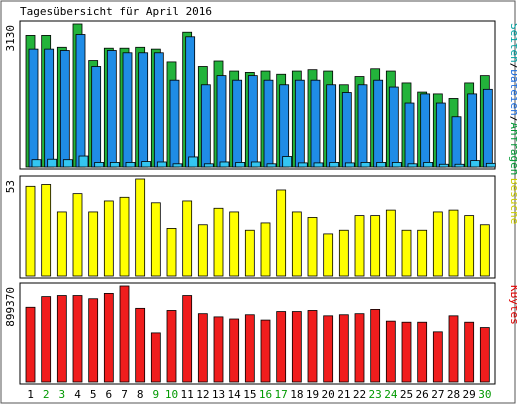 Image resolution: width=517 pixels, height=405 pixels. Describe the element at coordinates (187, 394) in the screenshot. I see `x-tick-label: 11` at that location.